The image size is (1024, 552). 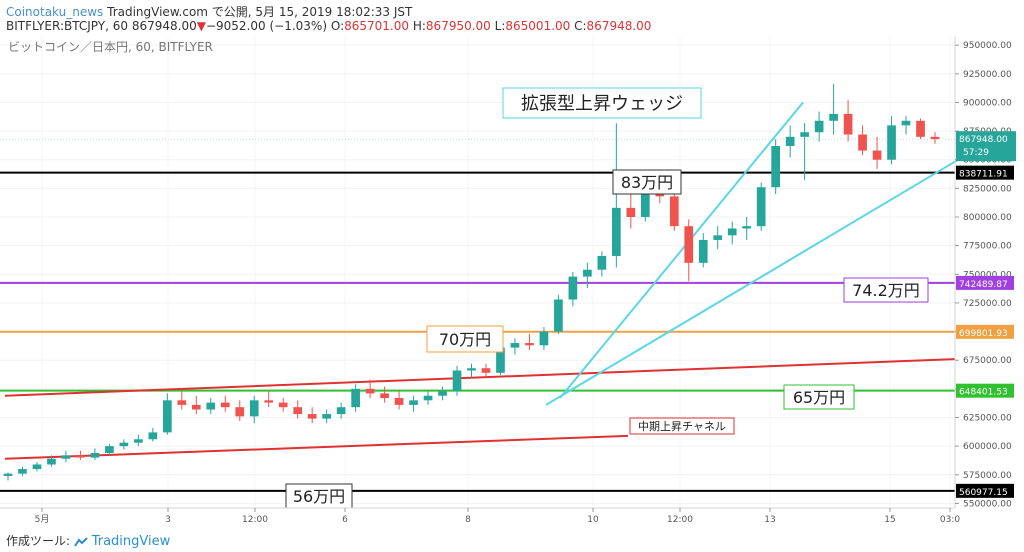 What do you see at coordinates (345, 520) in the screenshot?
I see `x-tick-label: 6` at bounding box center [345, 520].